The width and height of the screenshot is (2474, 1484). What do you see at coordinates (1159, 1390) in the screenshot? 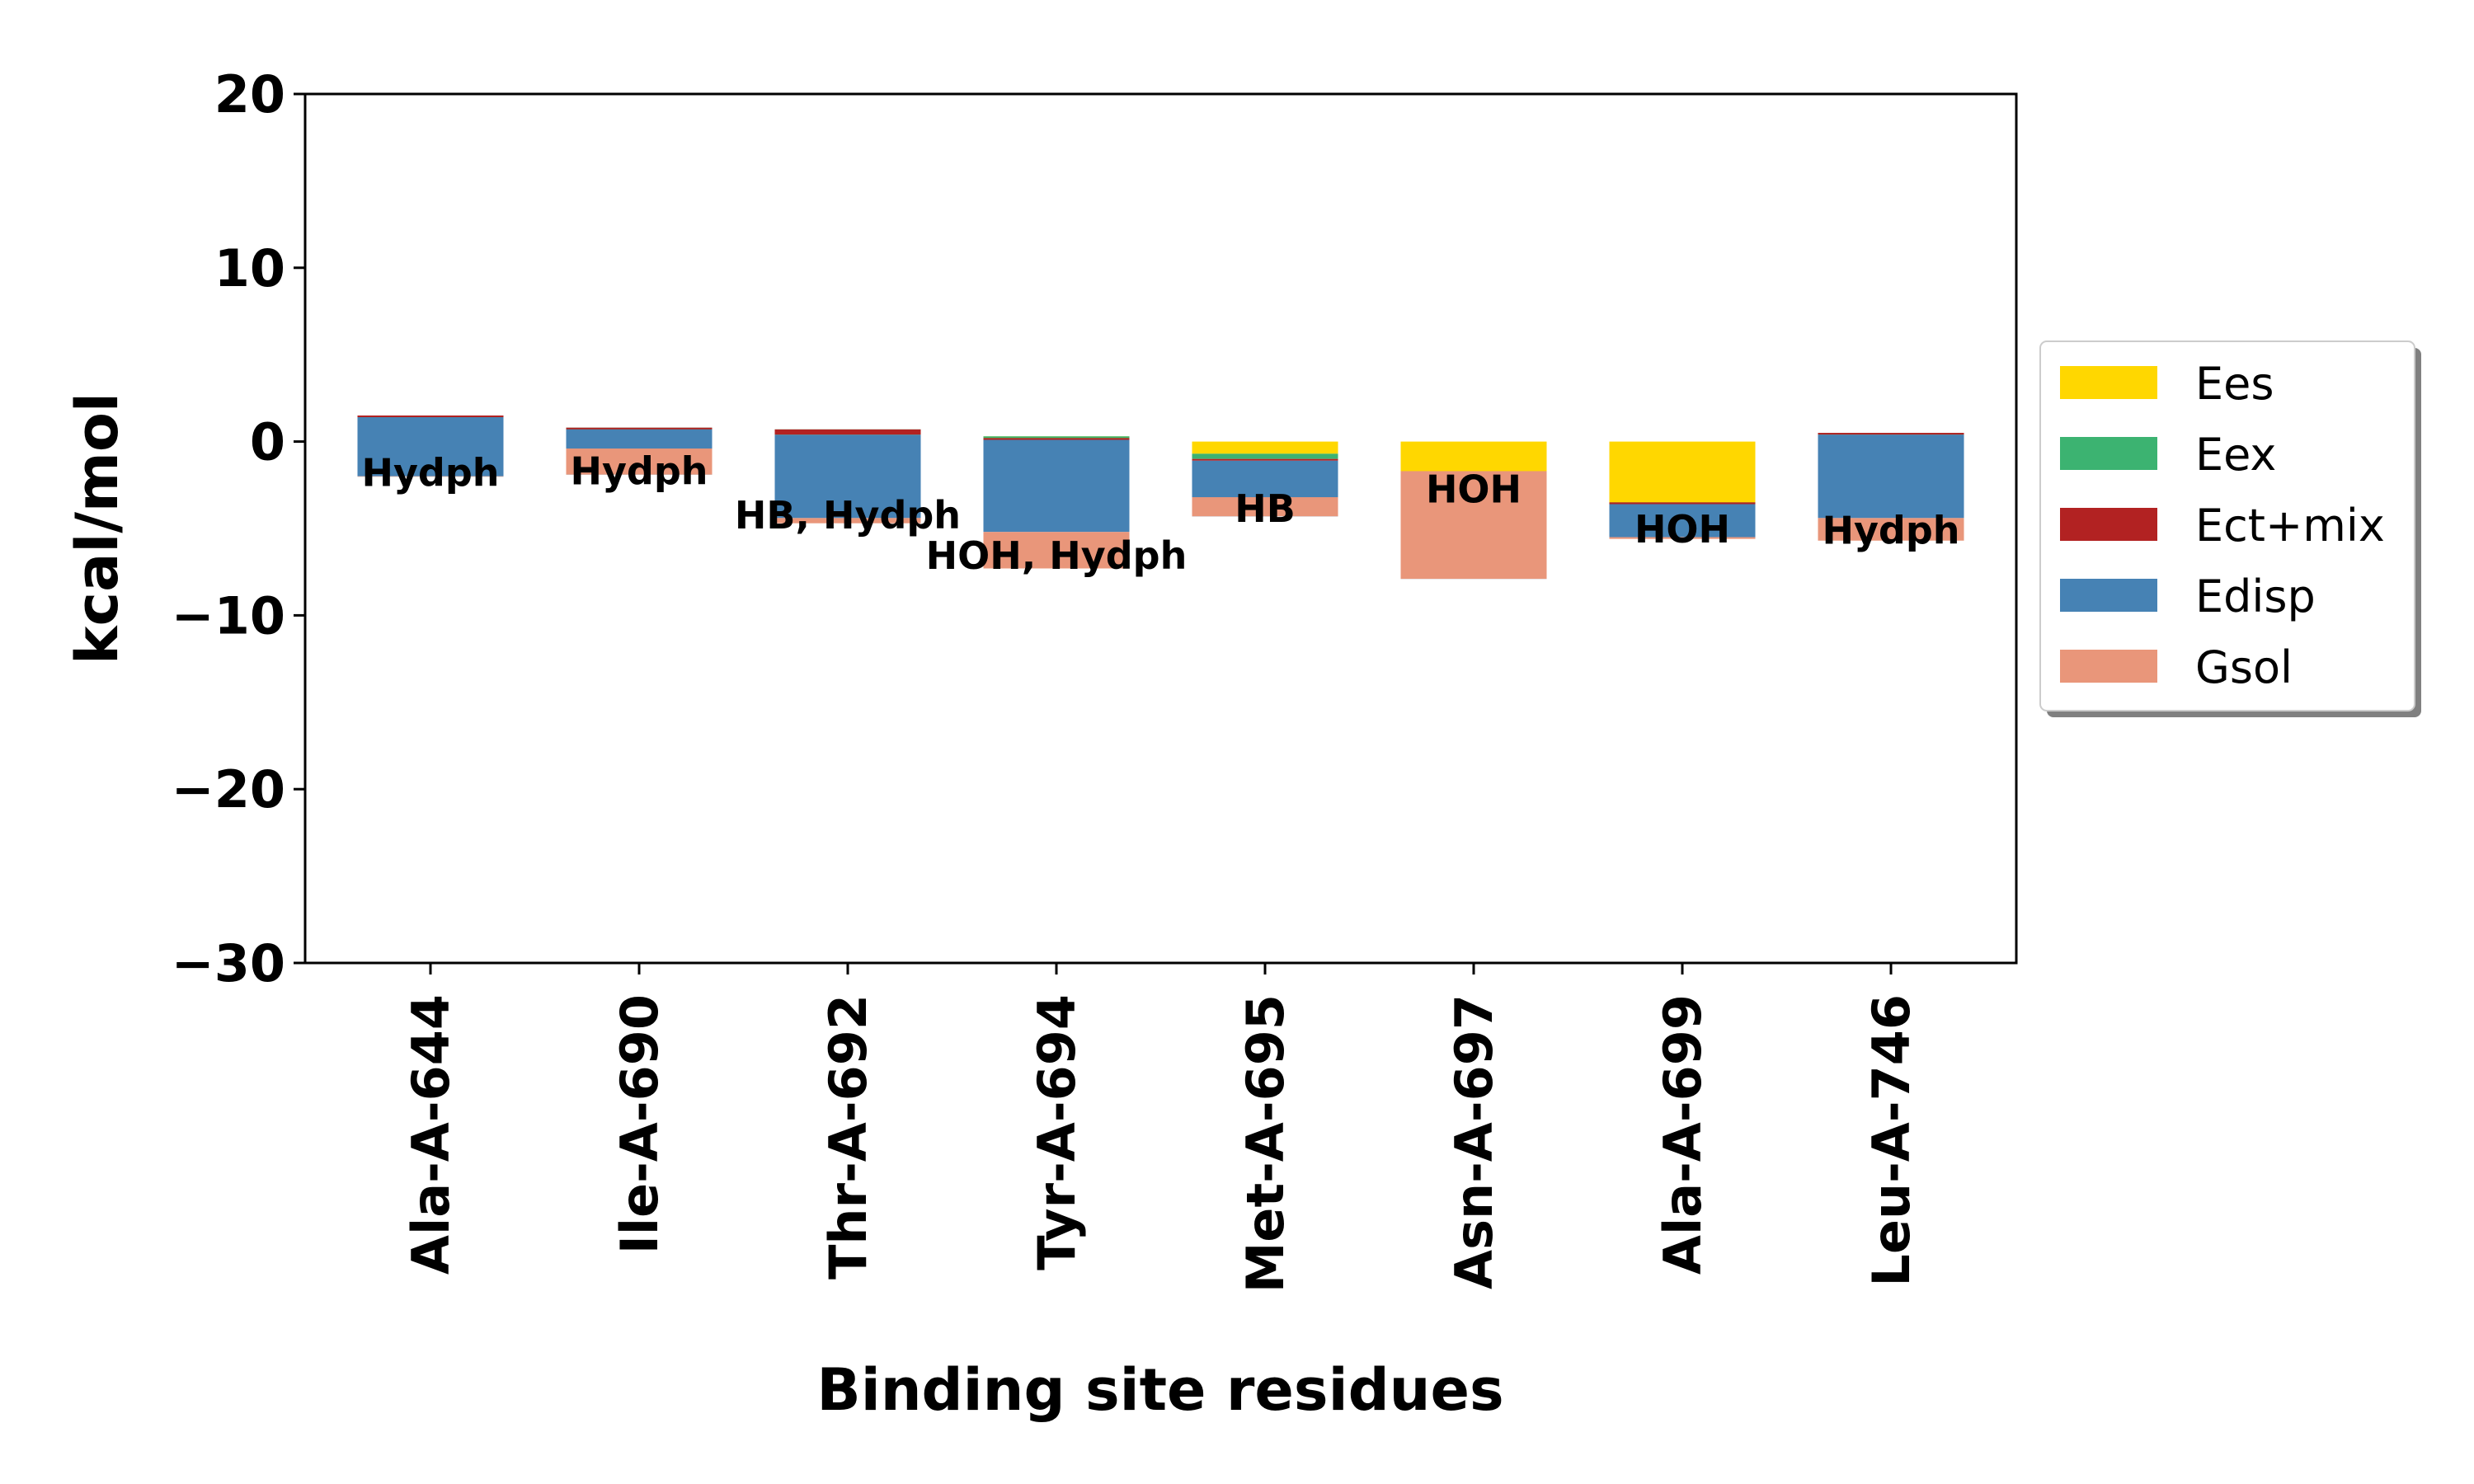
I see `x-axis-title: Binding site residues` at bounding box center [1159, 1390].